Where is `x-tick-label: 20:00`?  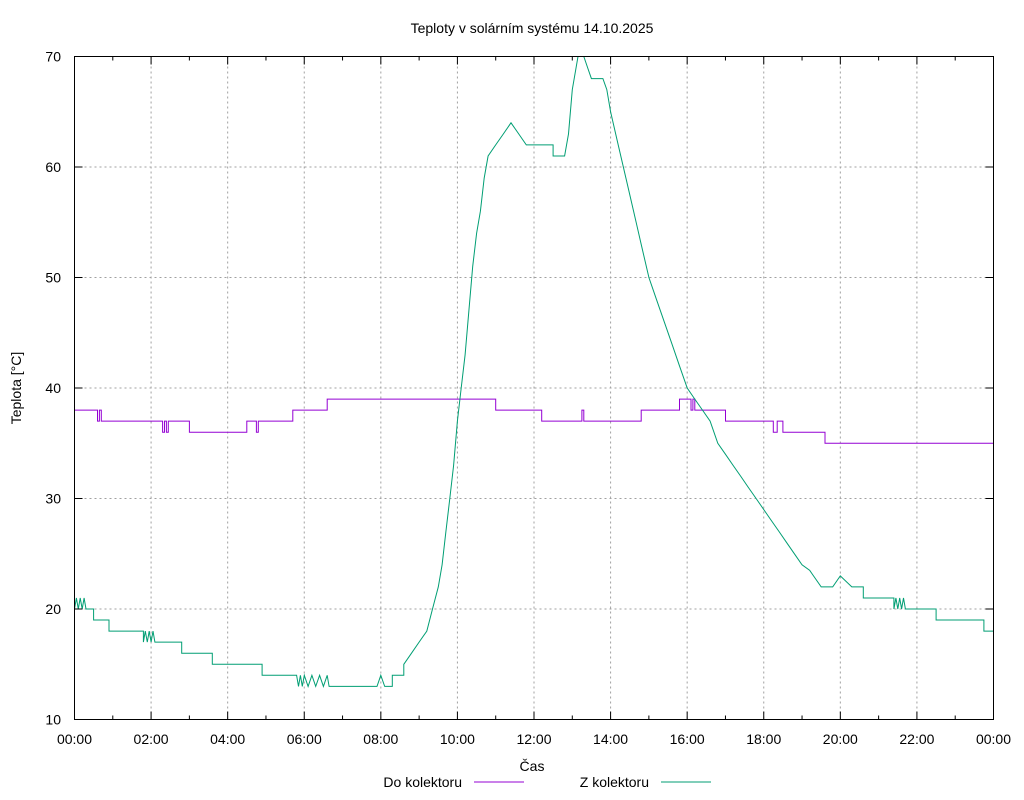
x-tick-label: 20:00 is located at coordinates (840, 739).